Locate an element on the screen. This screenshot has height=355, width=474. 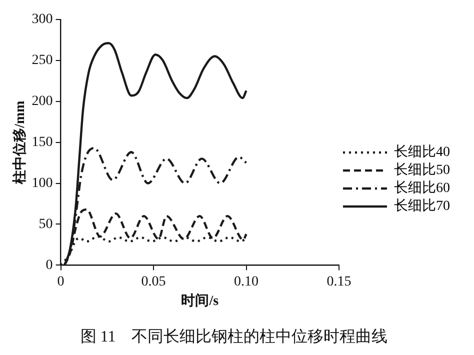
x-tick-label: 0 is located at coordinates (60, 282).